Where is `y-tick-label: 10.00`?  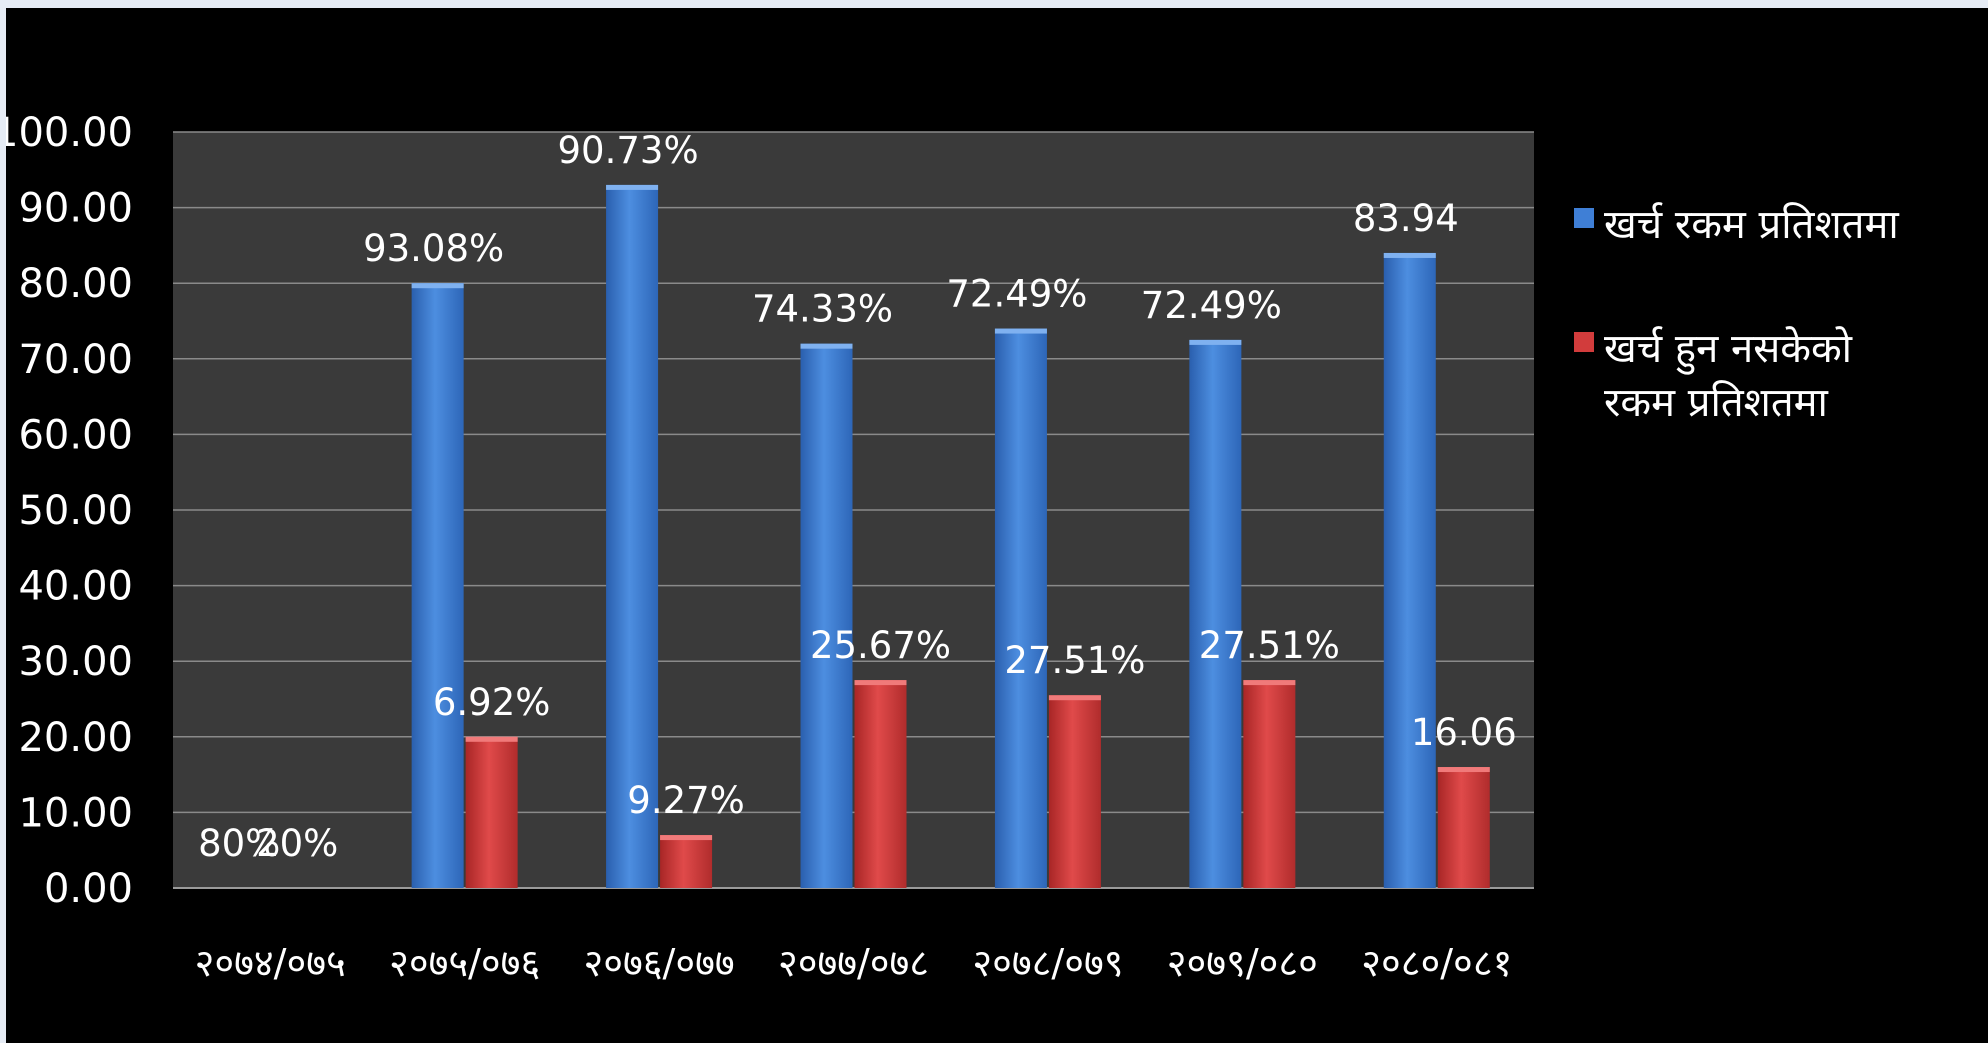
y-tick-label: 10.00 is located at coordinates (75, 813).